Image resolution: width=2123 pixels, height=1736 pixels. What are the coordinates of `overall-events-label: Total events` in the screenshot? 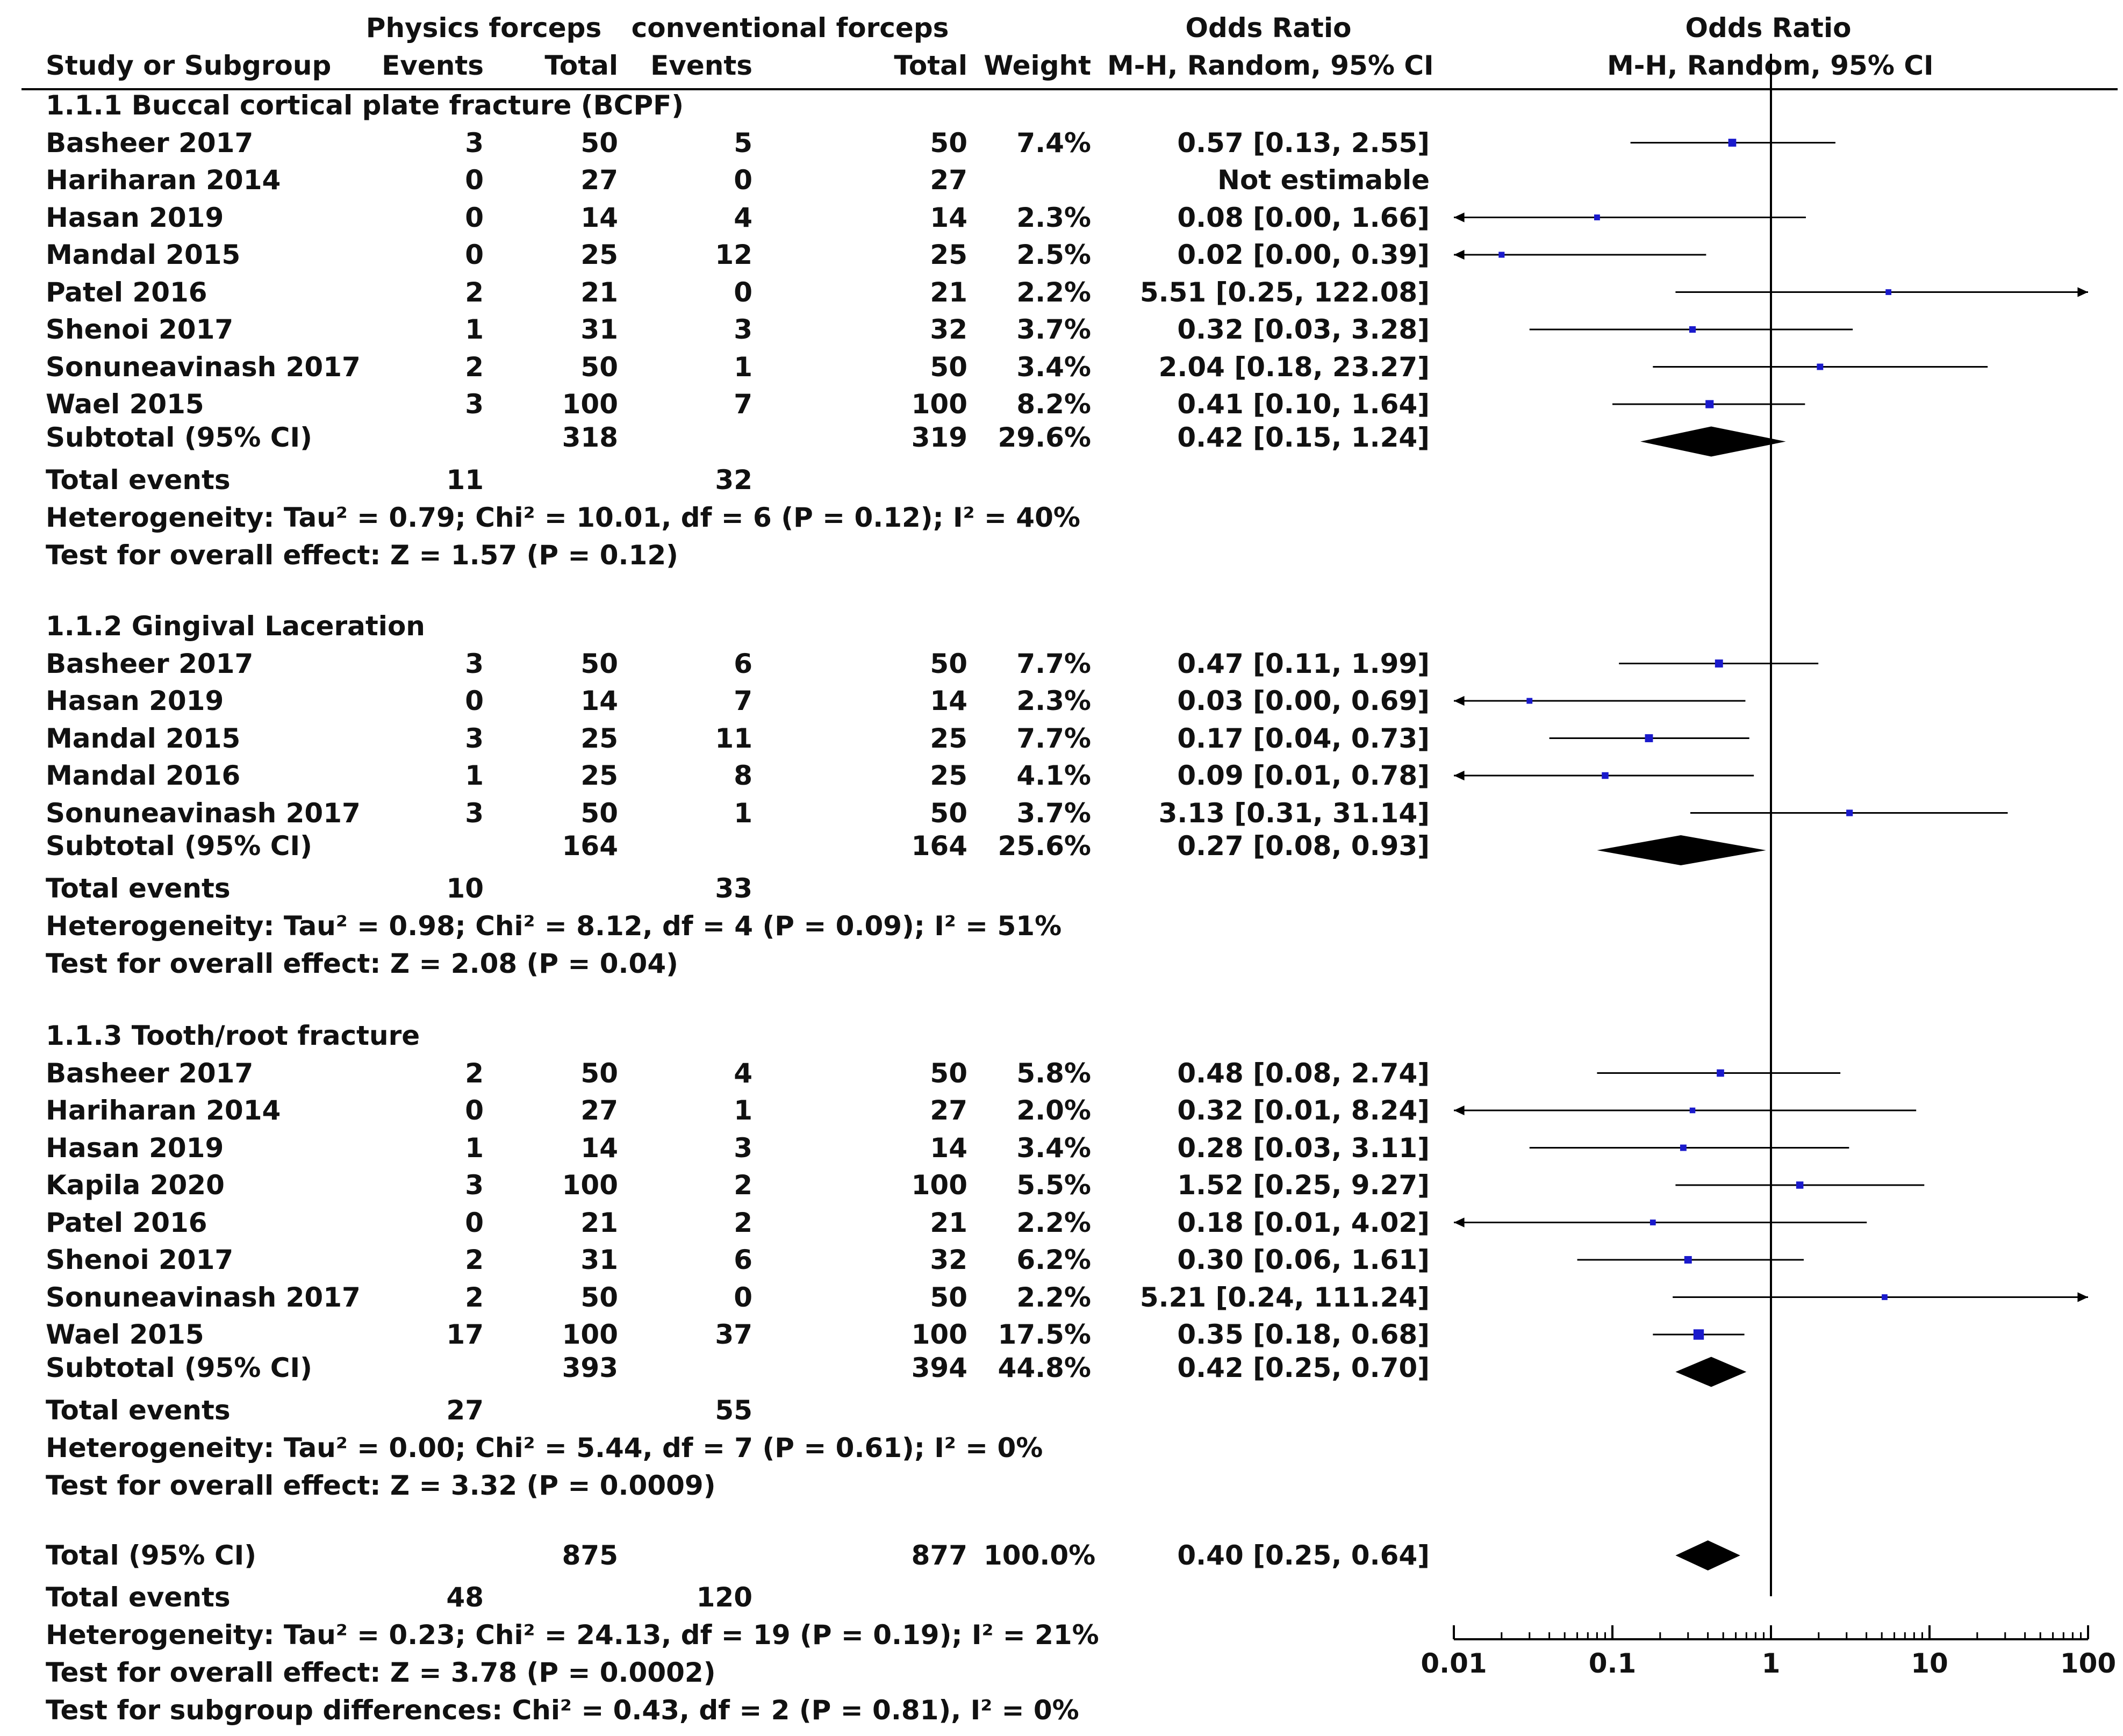 It's located at (138, 1597).